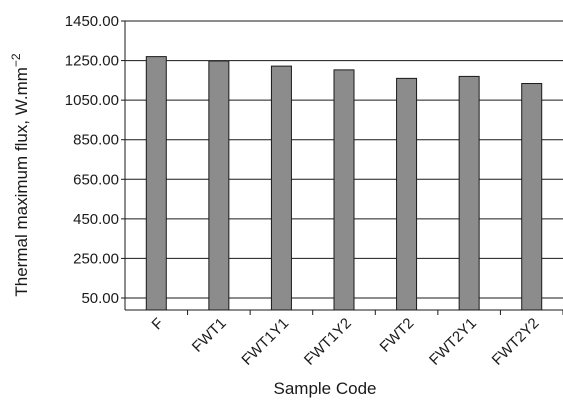 The width and height of the screenshot is (563, 401). Describe the element at coordinates (209, 335) in the screenshot. I see `x-tick-label: FWT1` at that location.